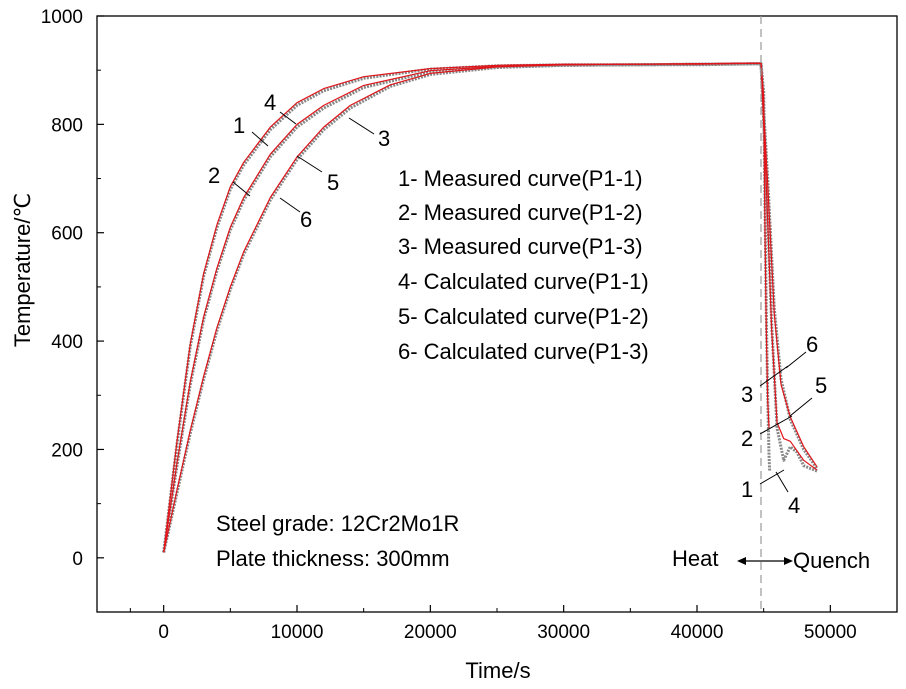 The image size is (906, 689). Describe the element at coordinates (67, 234) in the screenshot. I see `y-tick-label-3: 600` at that location.